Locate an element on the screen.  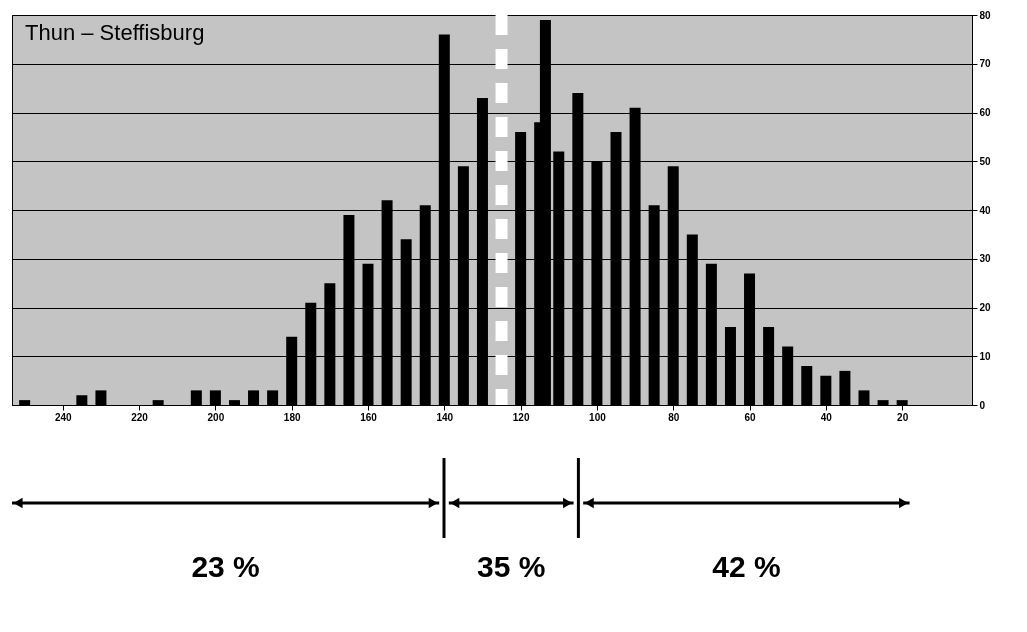
y-tick-label: 0 is located at coordinates (982, 405).